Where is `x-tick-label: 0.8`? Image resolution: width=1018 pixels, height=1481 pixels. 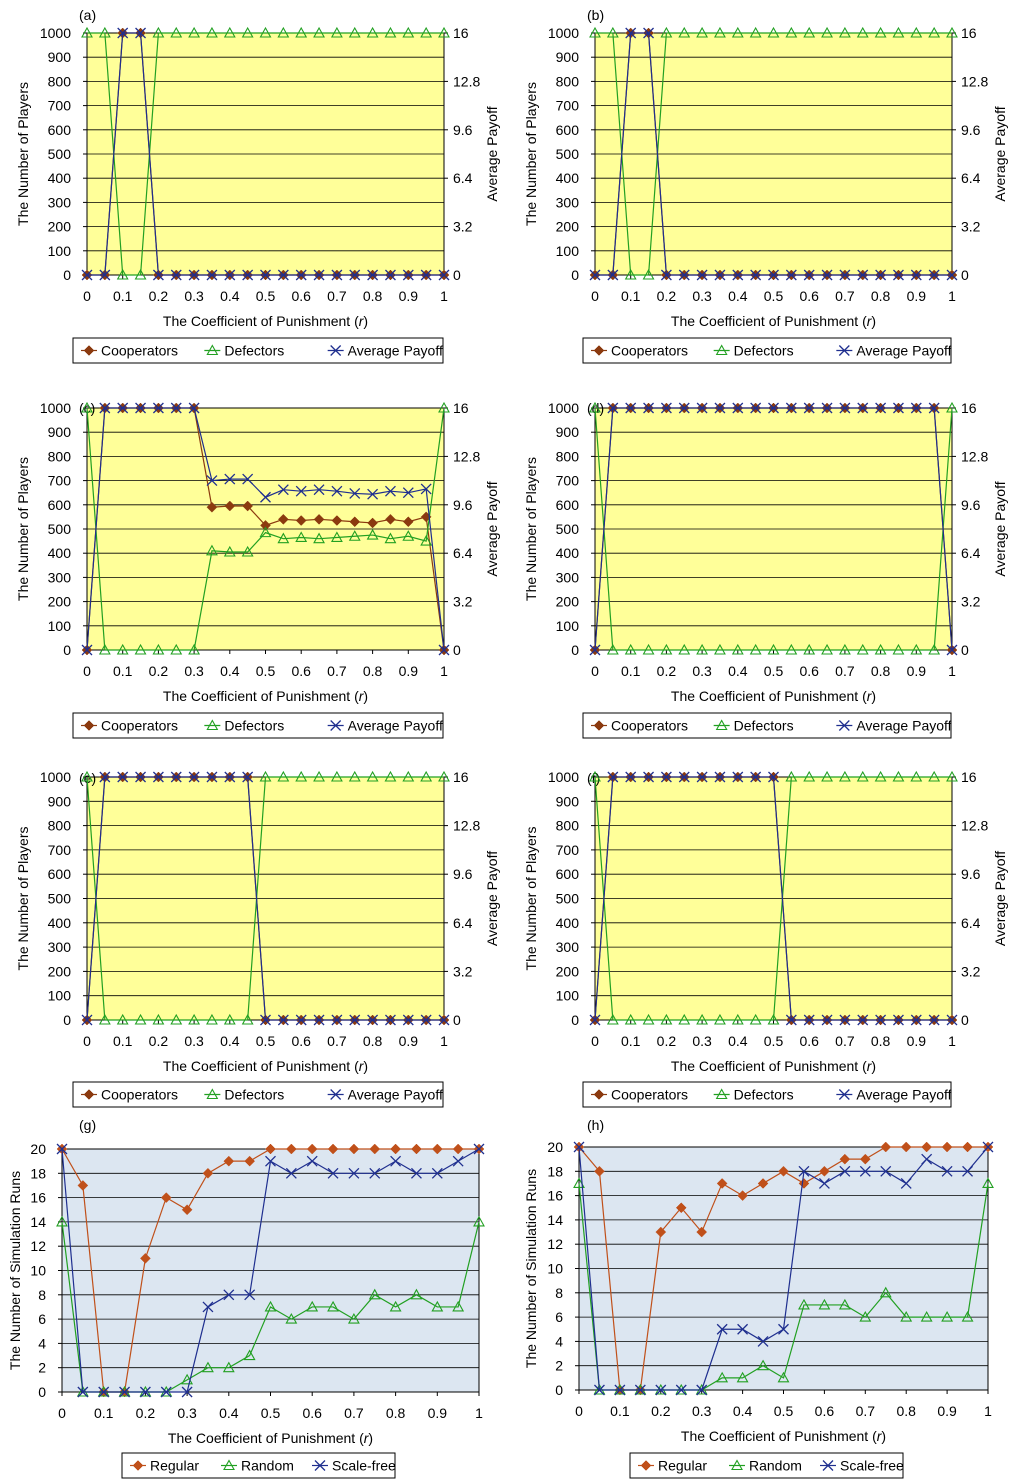 x-tick-label: 0.8 is located at coordinates (373, 1041).